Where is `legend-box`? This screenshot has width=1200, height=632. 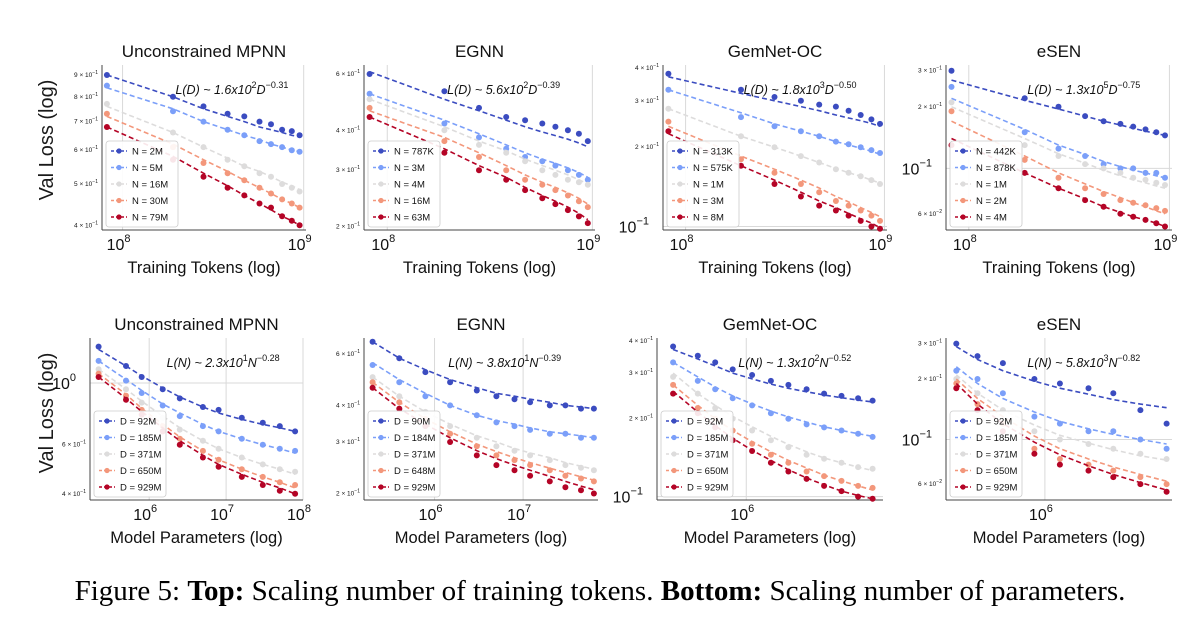 legend-box is located at coordinates (986, 184).